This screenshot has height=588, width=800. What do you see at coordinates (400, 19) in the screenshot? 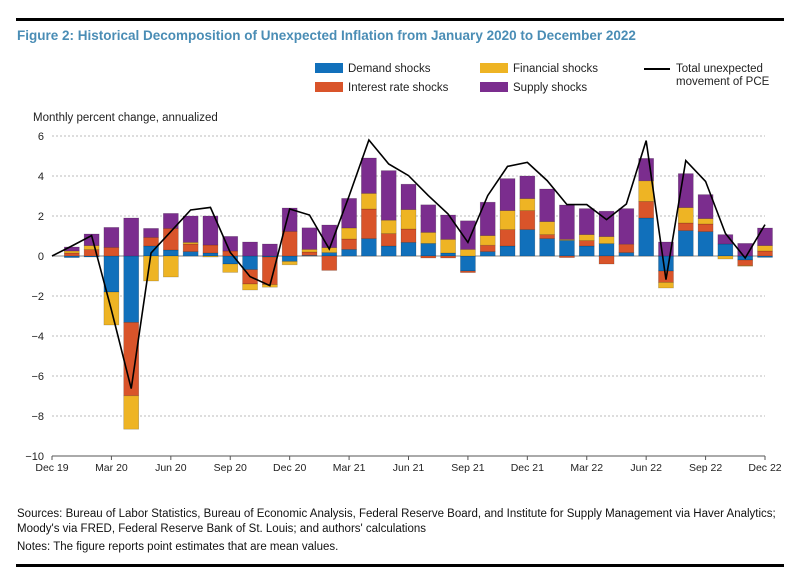
I see `top-rule` at bounding box center [400, 19].